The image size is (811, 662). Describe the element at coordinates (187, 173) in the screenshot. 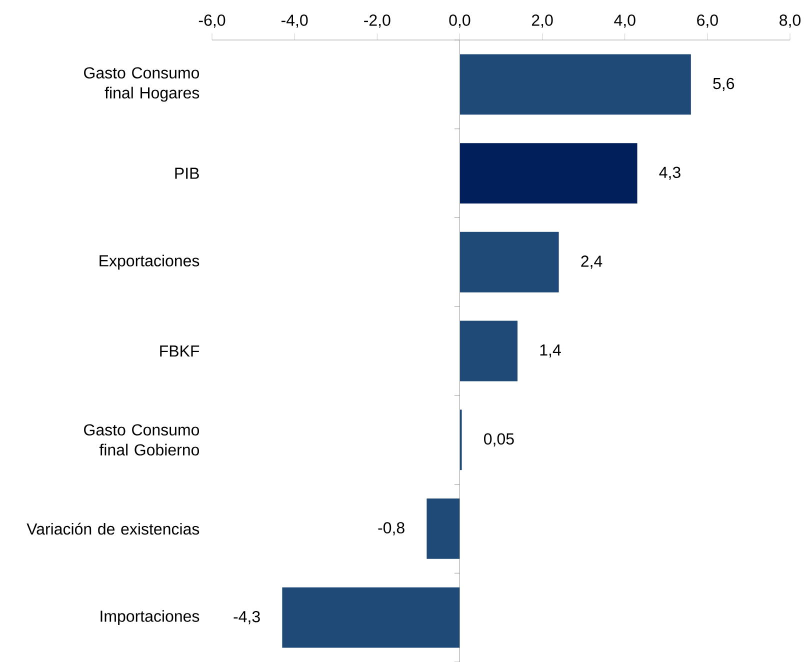

I see `y-tick-label: PIB` at that location.